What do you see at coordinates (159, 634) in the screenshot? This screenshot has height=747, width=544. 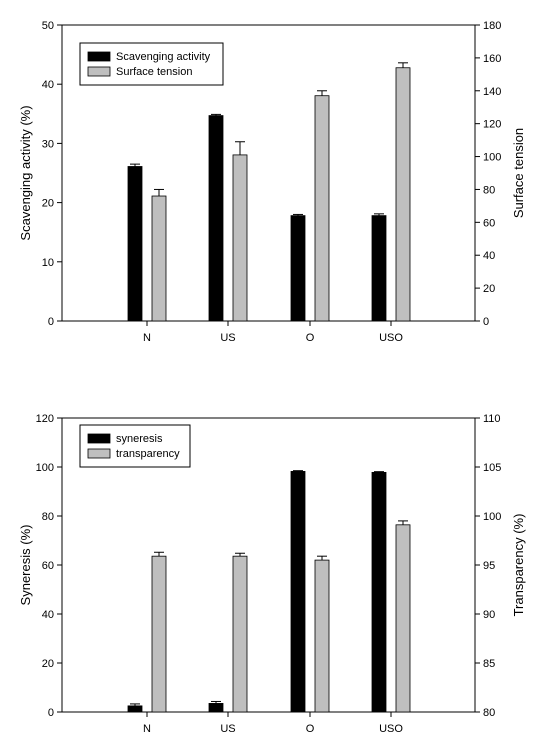 I see `bar-transparency-n` at bounding box center [159, 634].